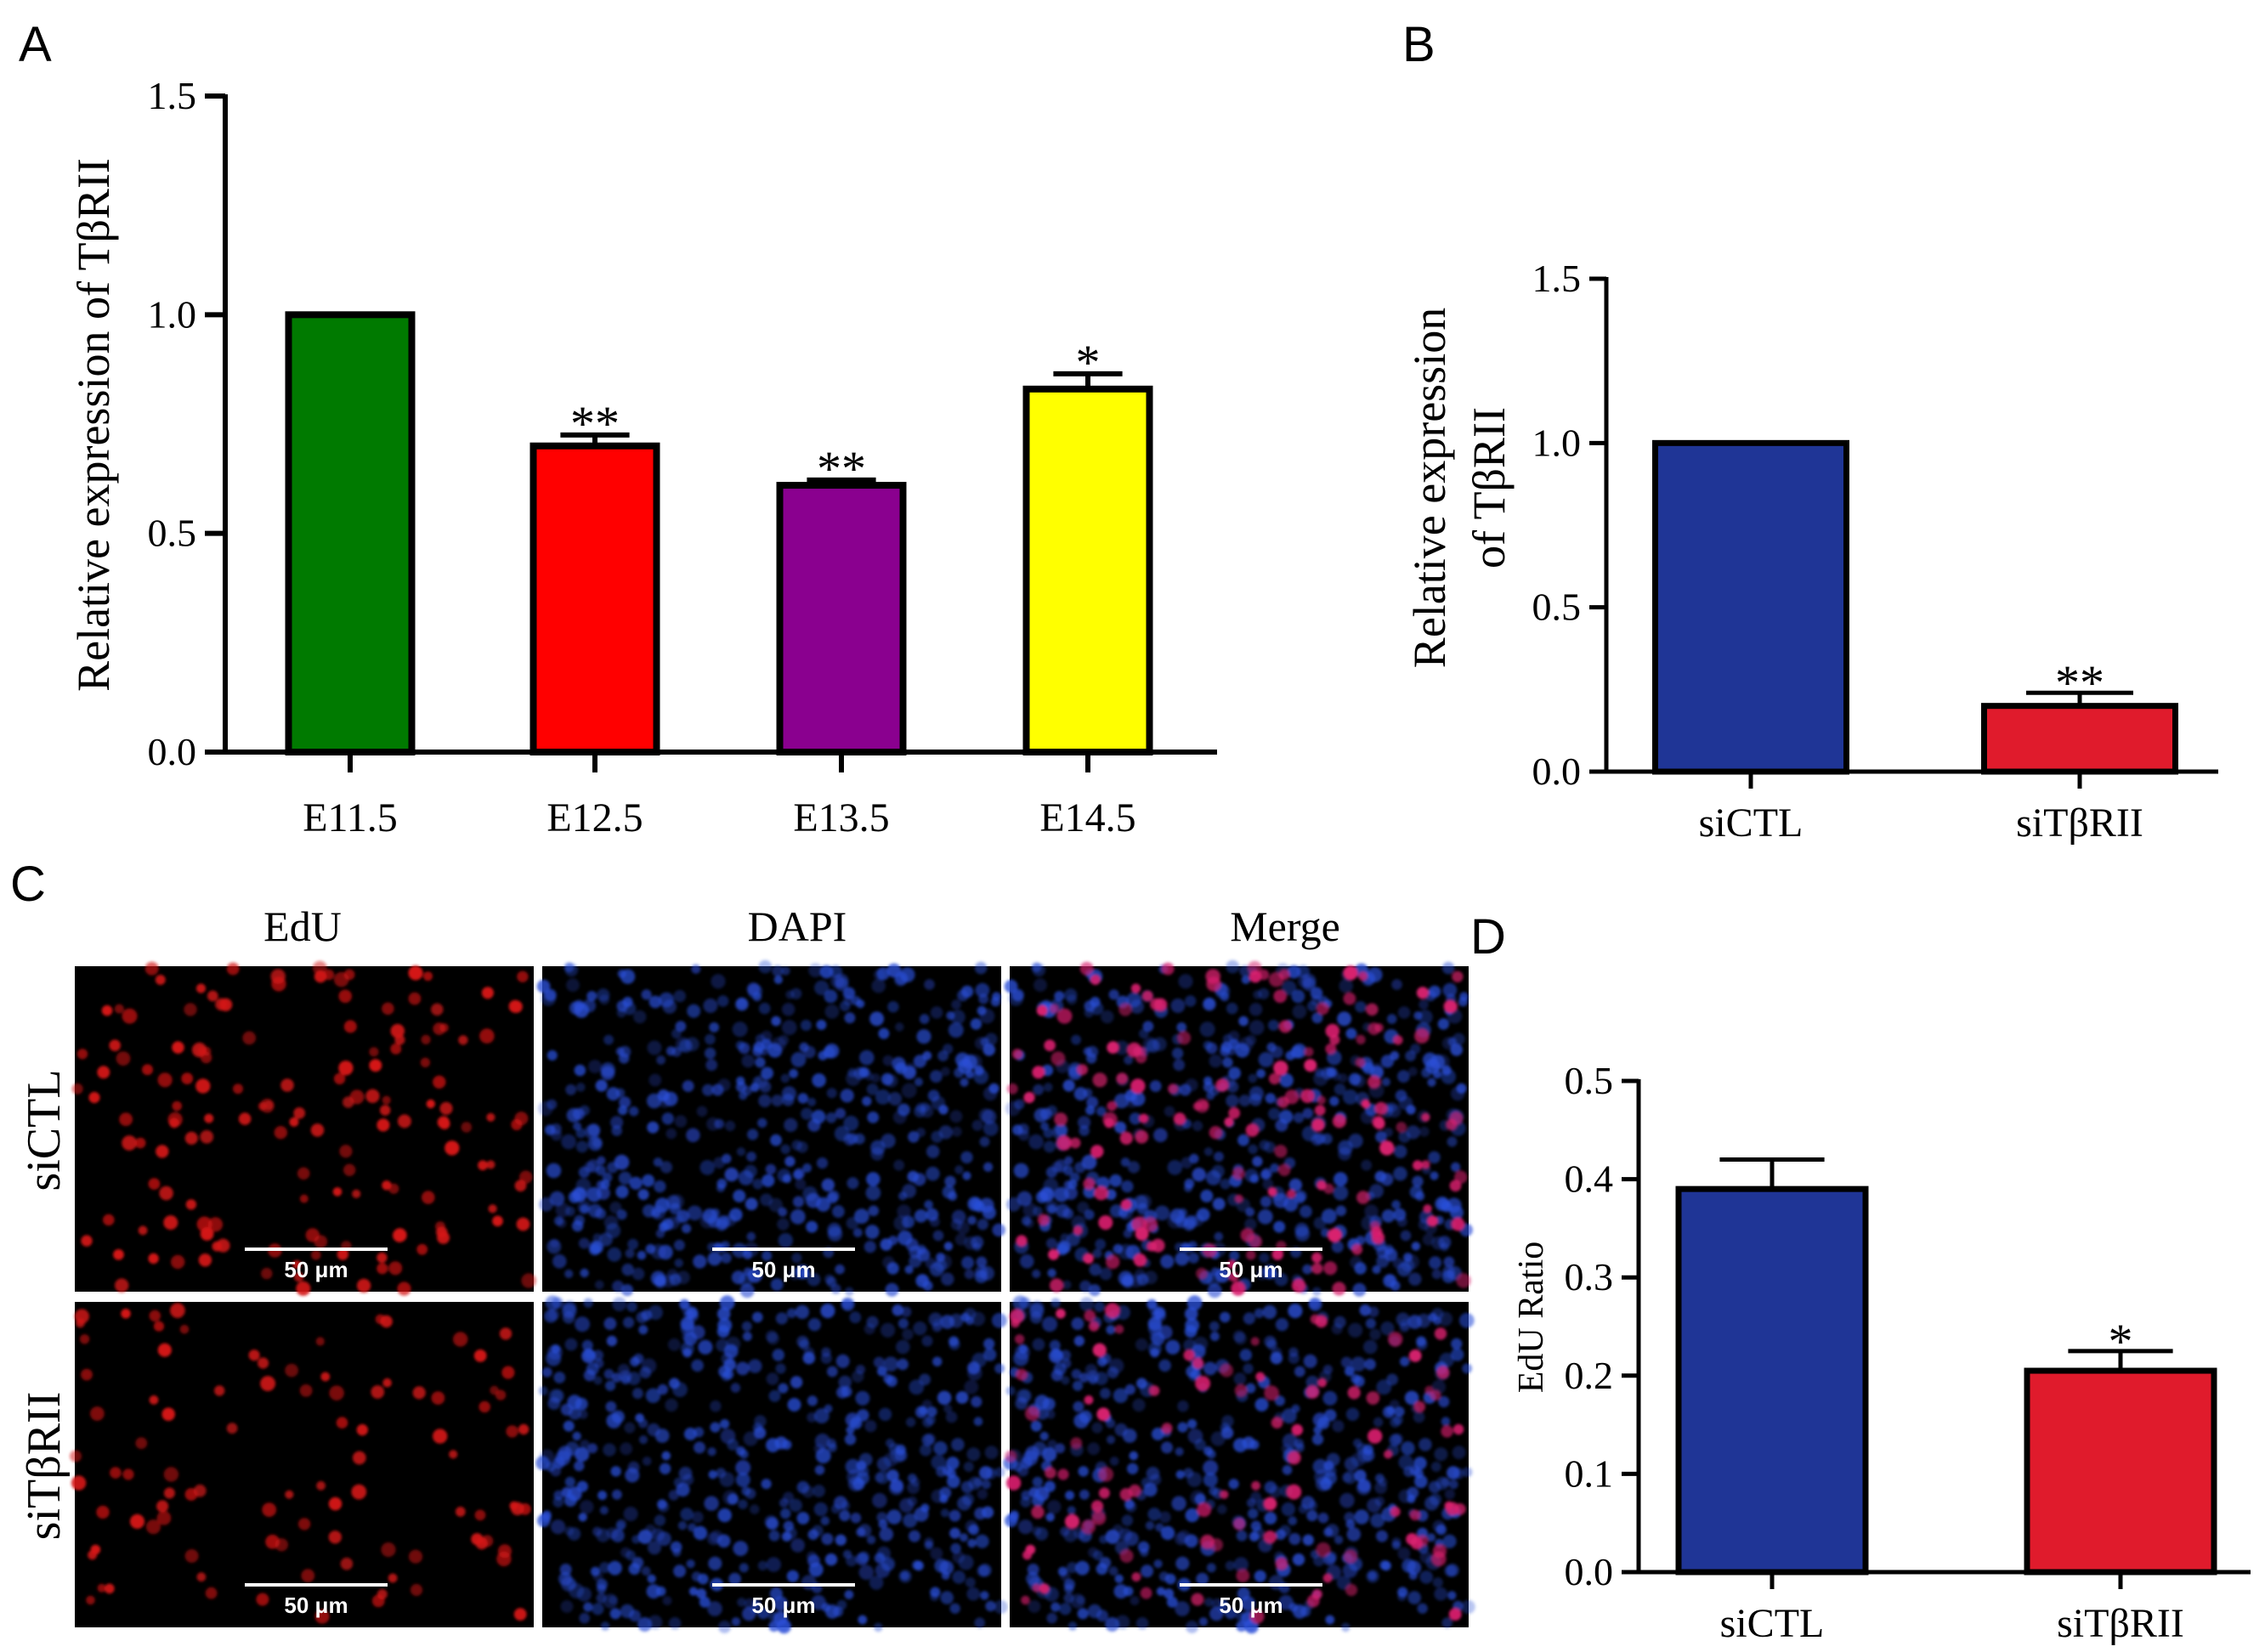  I want to click on scale-bar-label: 50 μm, so click(316, 1605).